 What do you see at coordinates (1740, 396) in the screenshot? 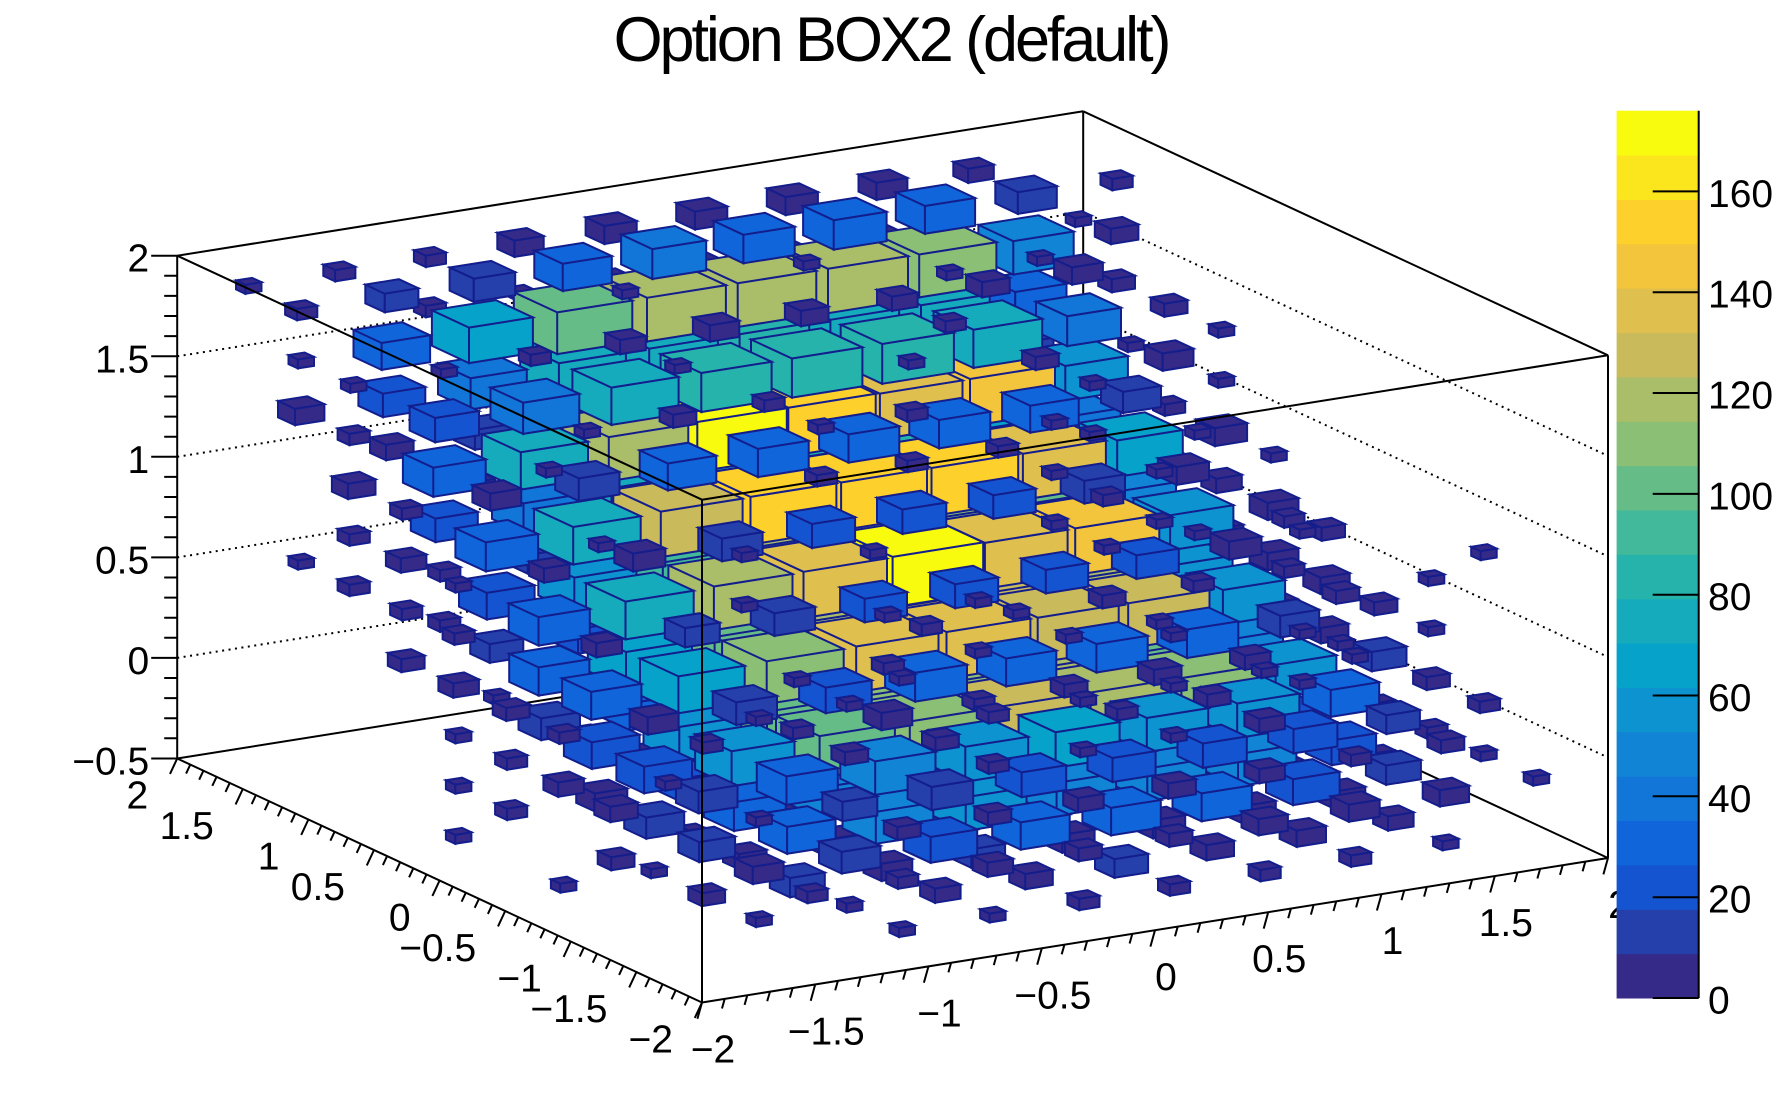
I see `svg-text: 120` at bounding box center [1740, 396].